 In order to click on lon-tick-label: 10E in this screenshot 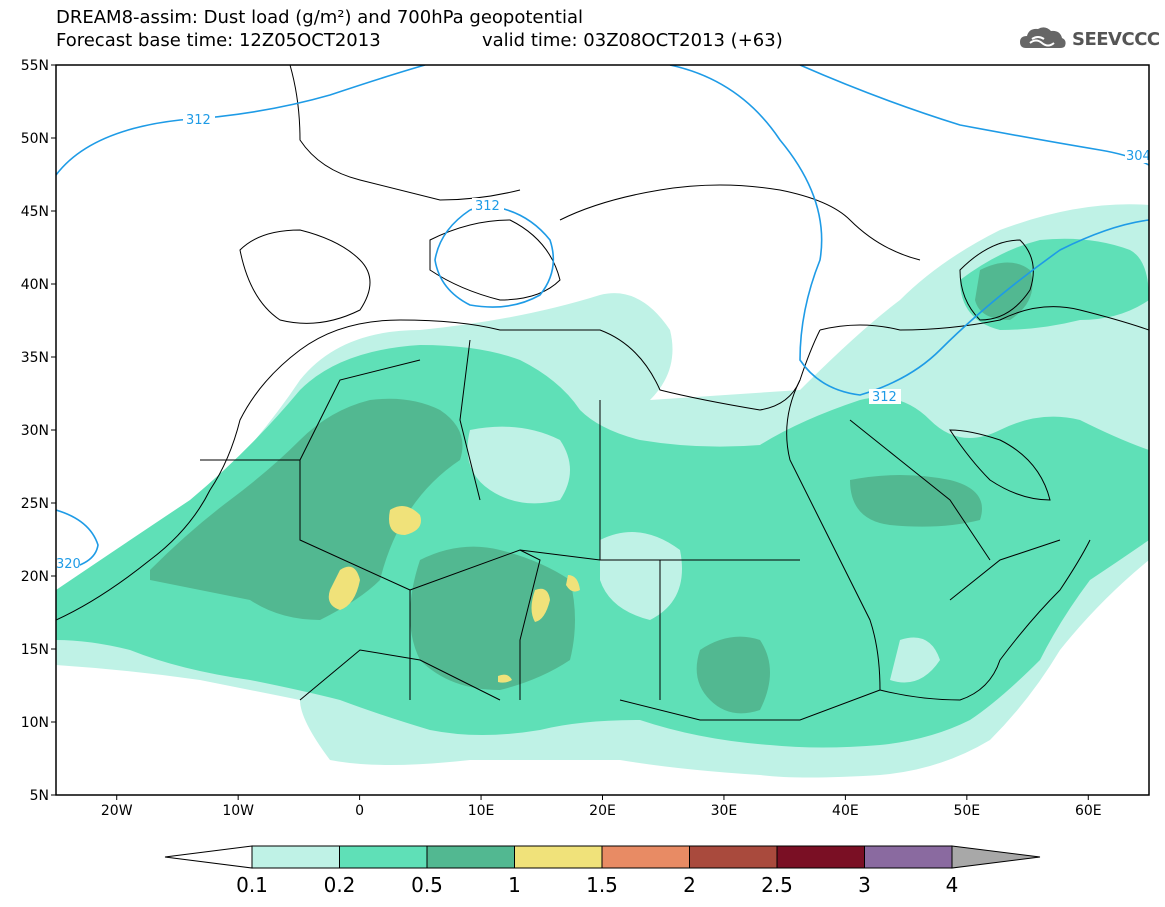, I will do `click(481, 811)`.